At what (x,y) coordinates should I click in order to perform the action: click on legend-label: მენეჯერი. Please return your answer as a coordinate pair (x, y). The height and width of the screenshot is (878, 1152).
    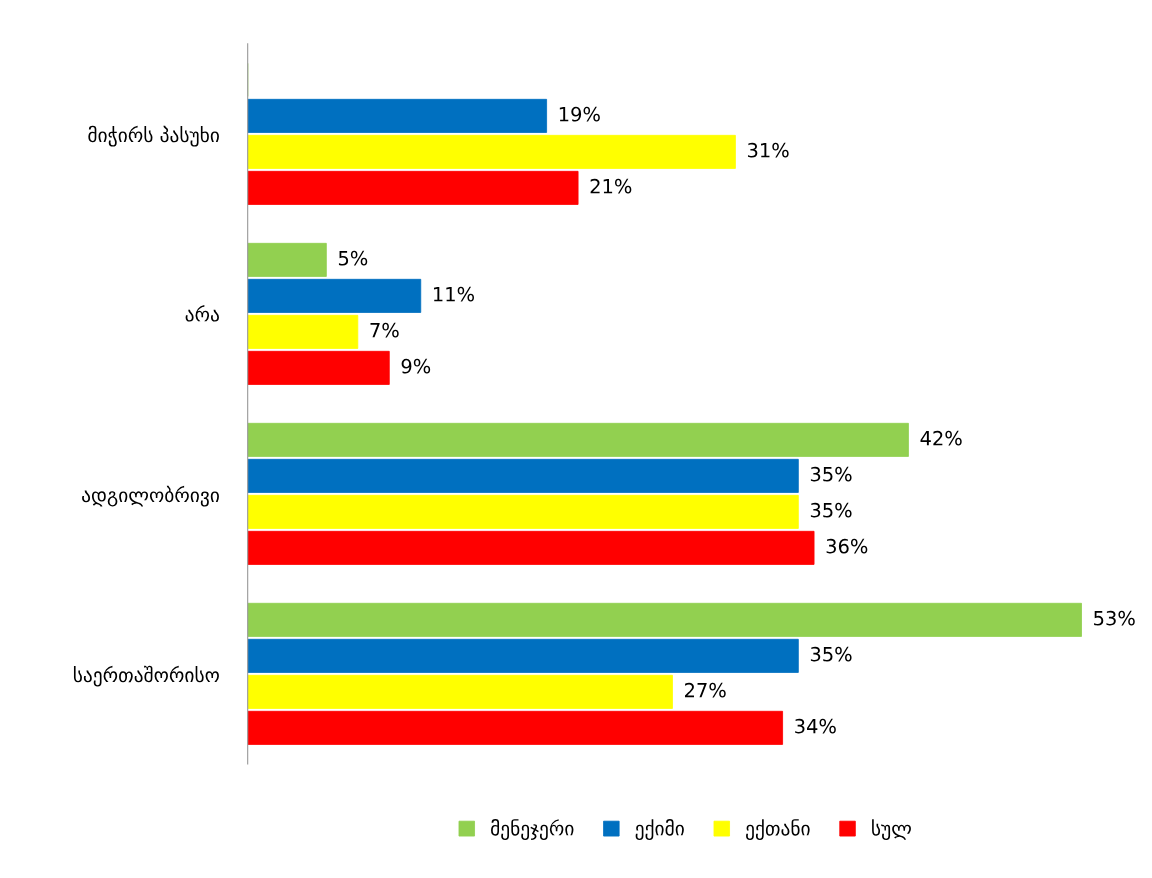
    Looking at the image, I should click on (532, 829).